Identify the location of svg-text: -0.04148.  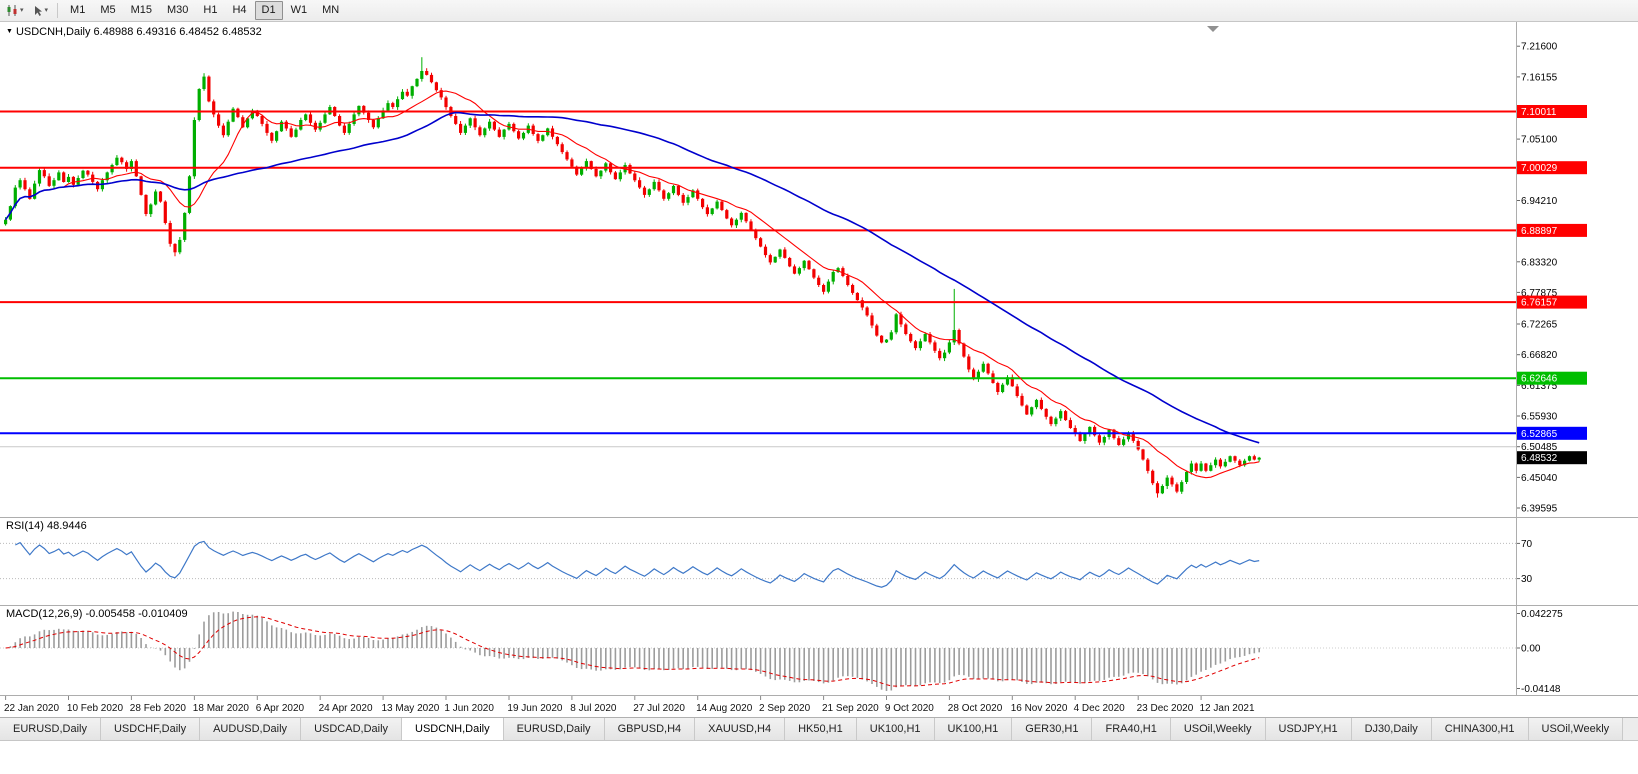
(1541, 689).